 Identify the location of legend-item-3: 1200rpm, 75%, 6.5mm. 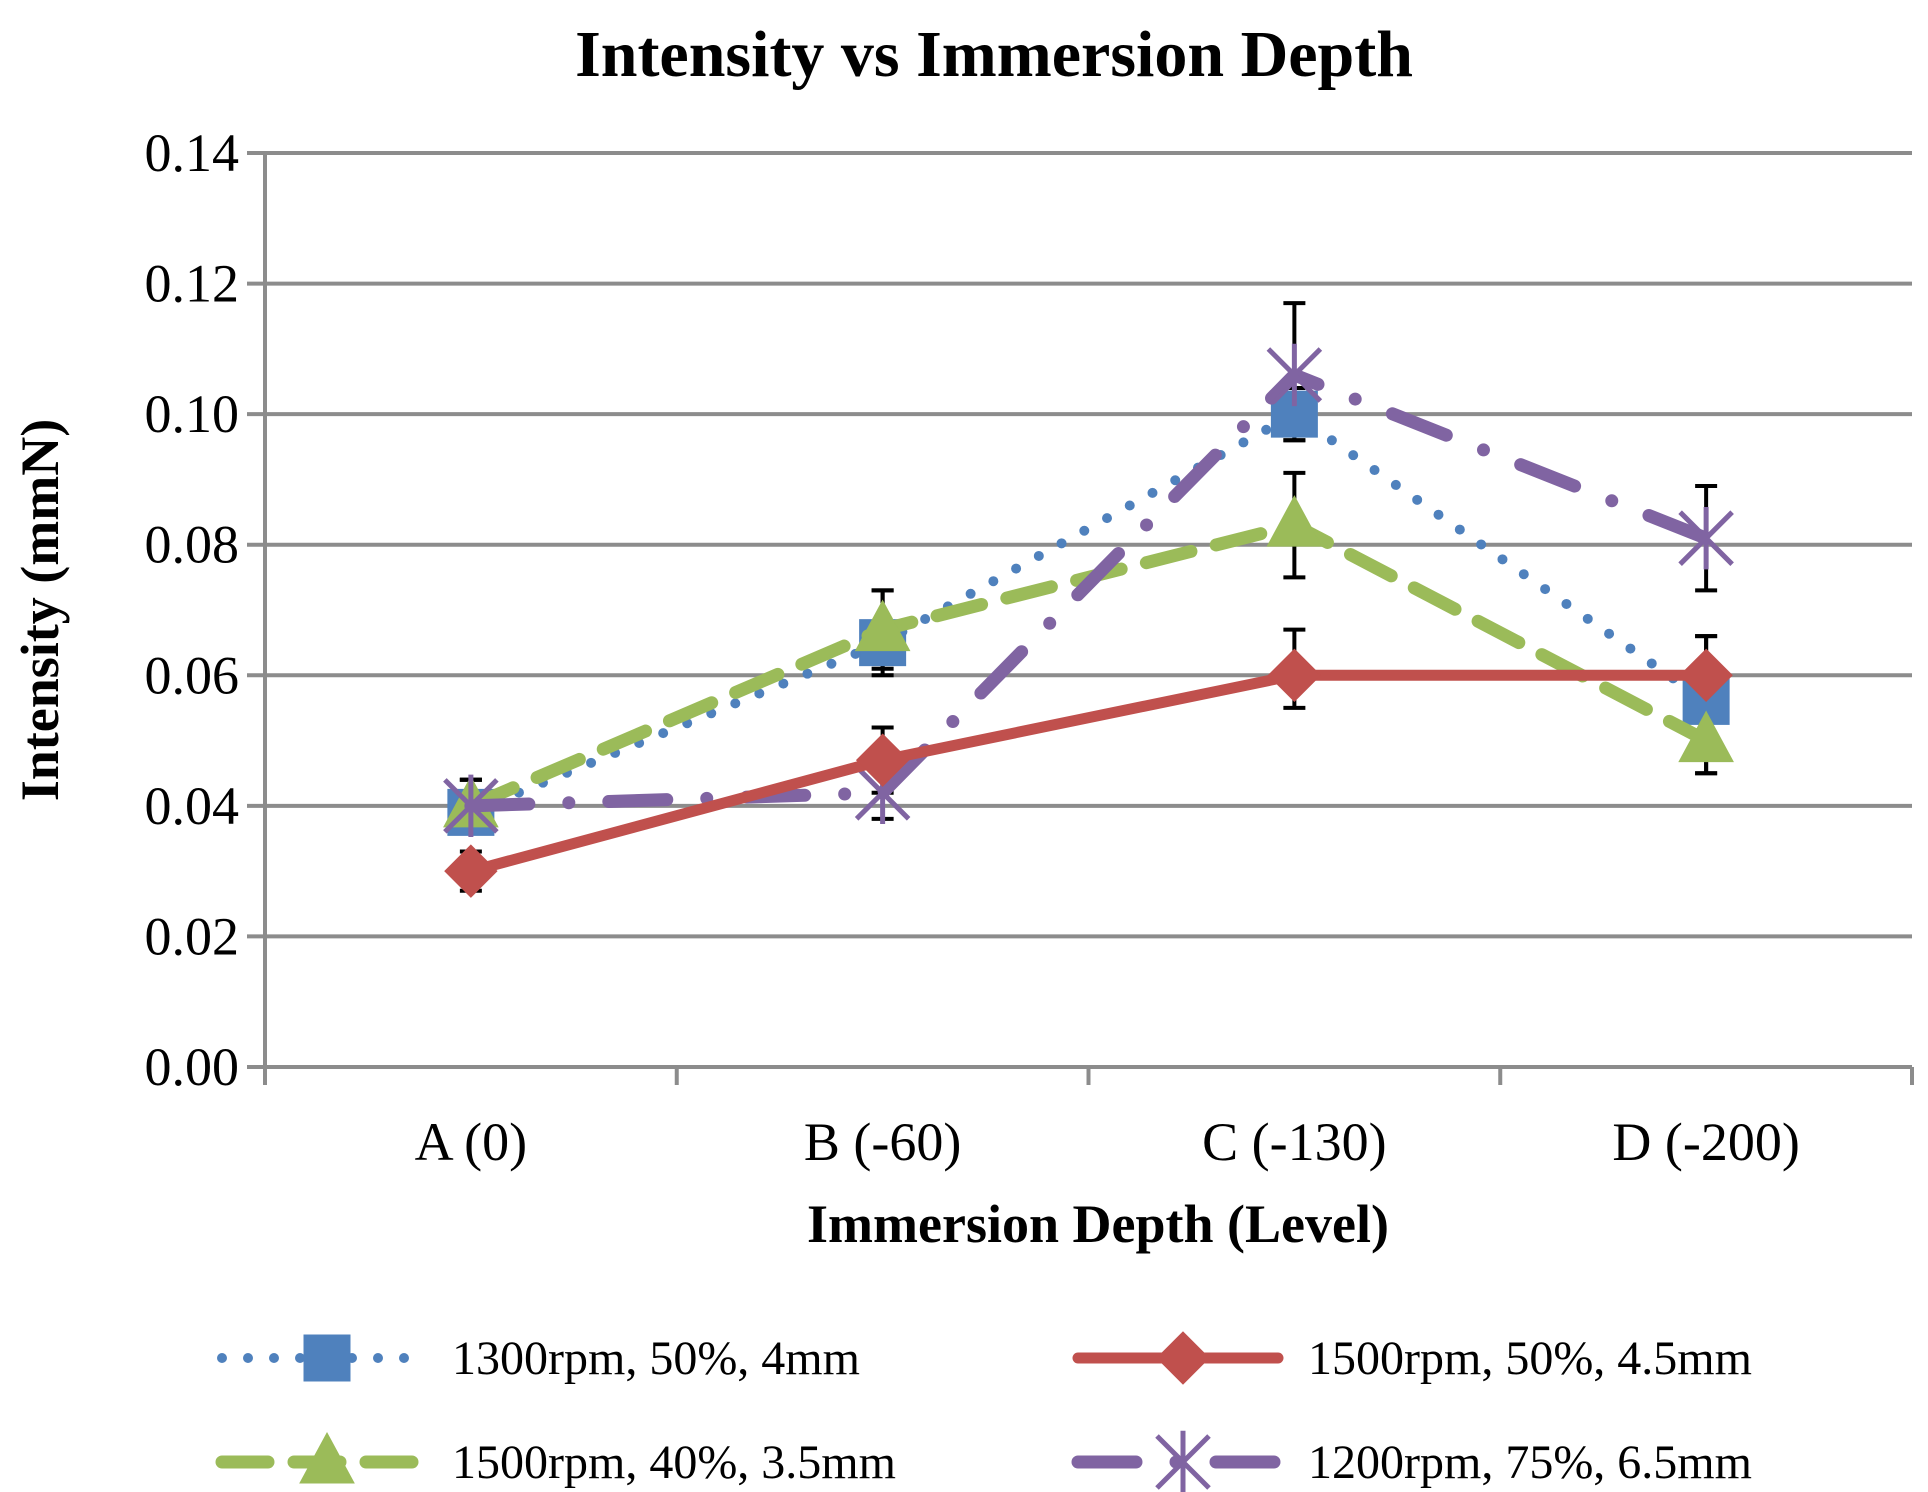
(1411, 1461).